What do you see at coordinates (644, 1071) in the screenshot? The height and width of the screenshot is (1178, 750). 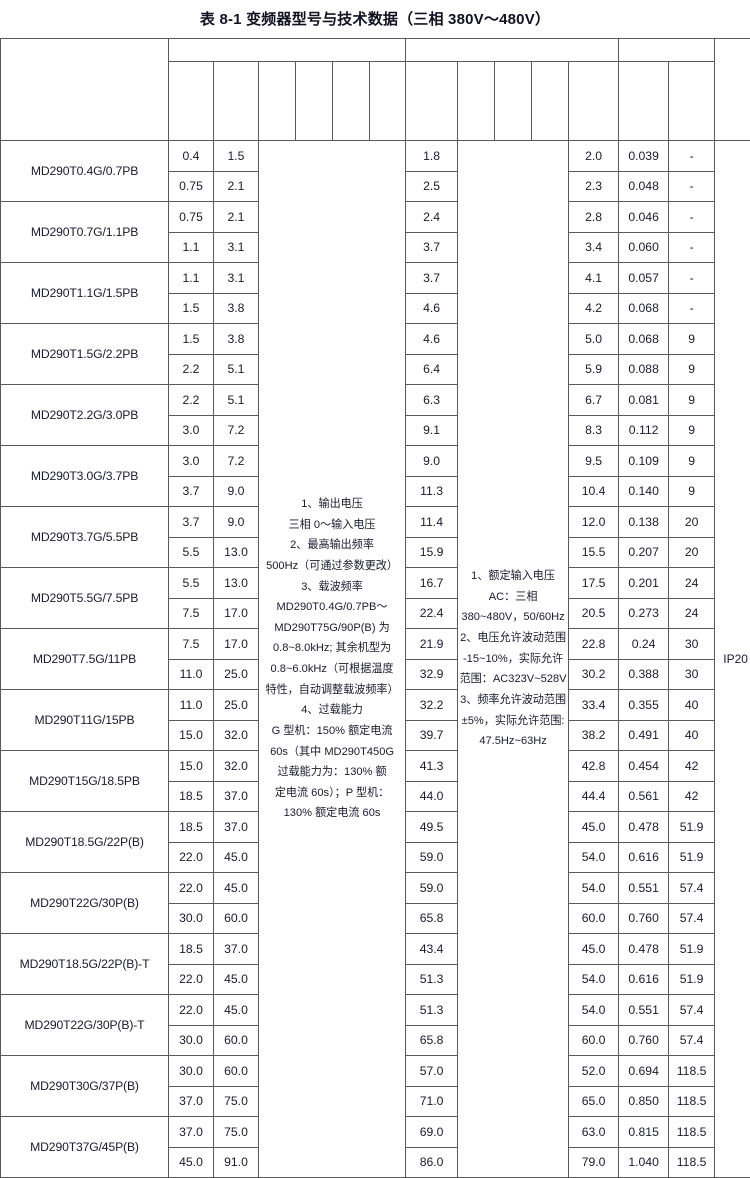 I see `heat-power-cell: 0.694` at bounding box center [644, 1071].